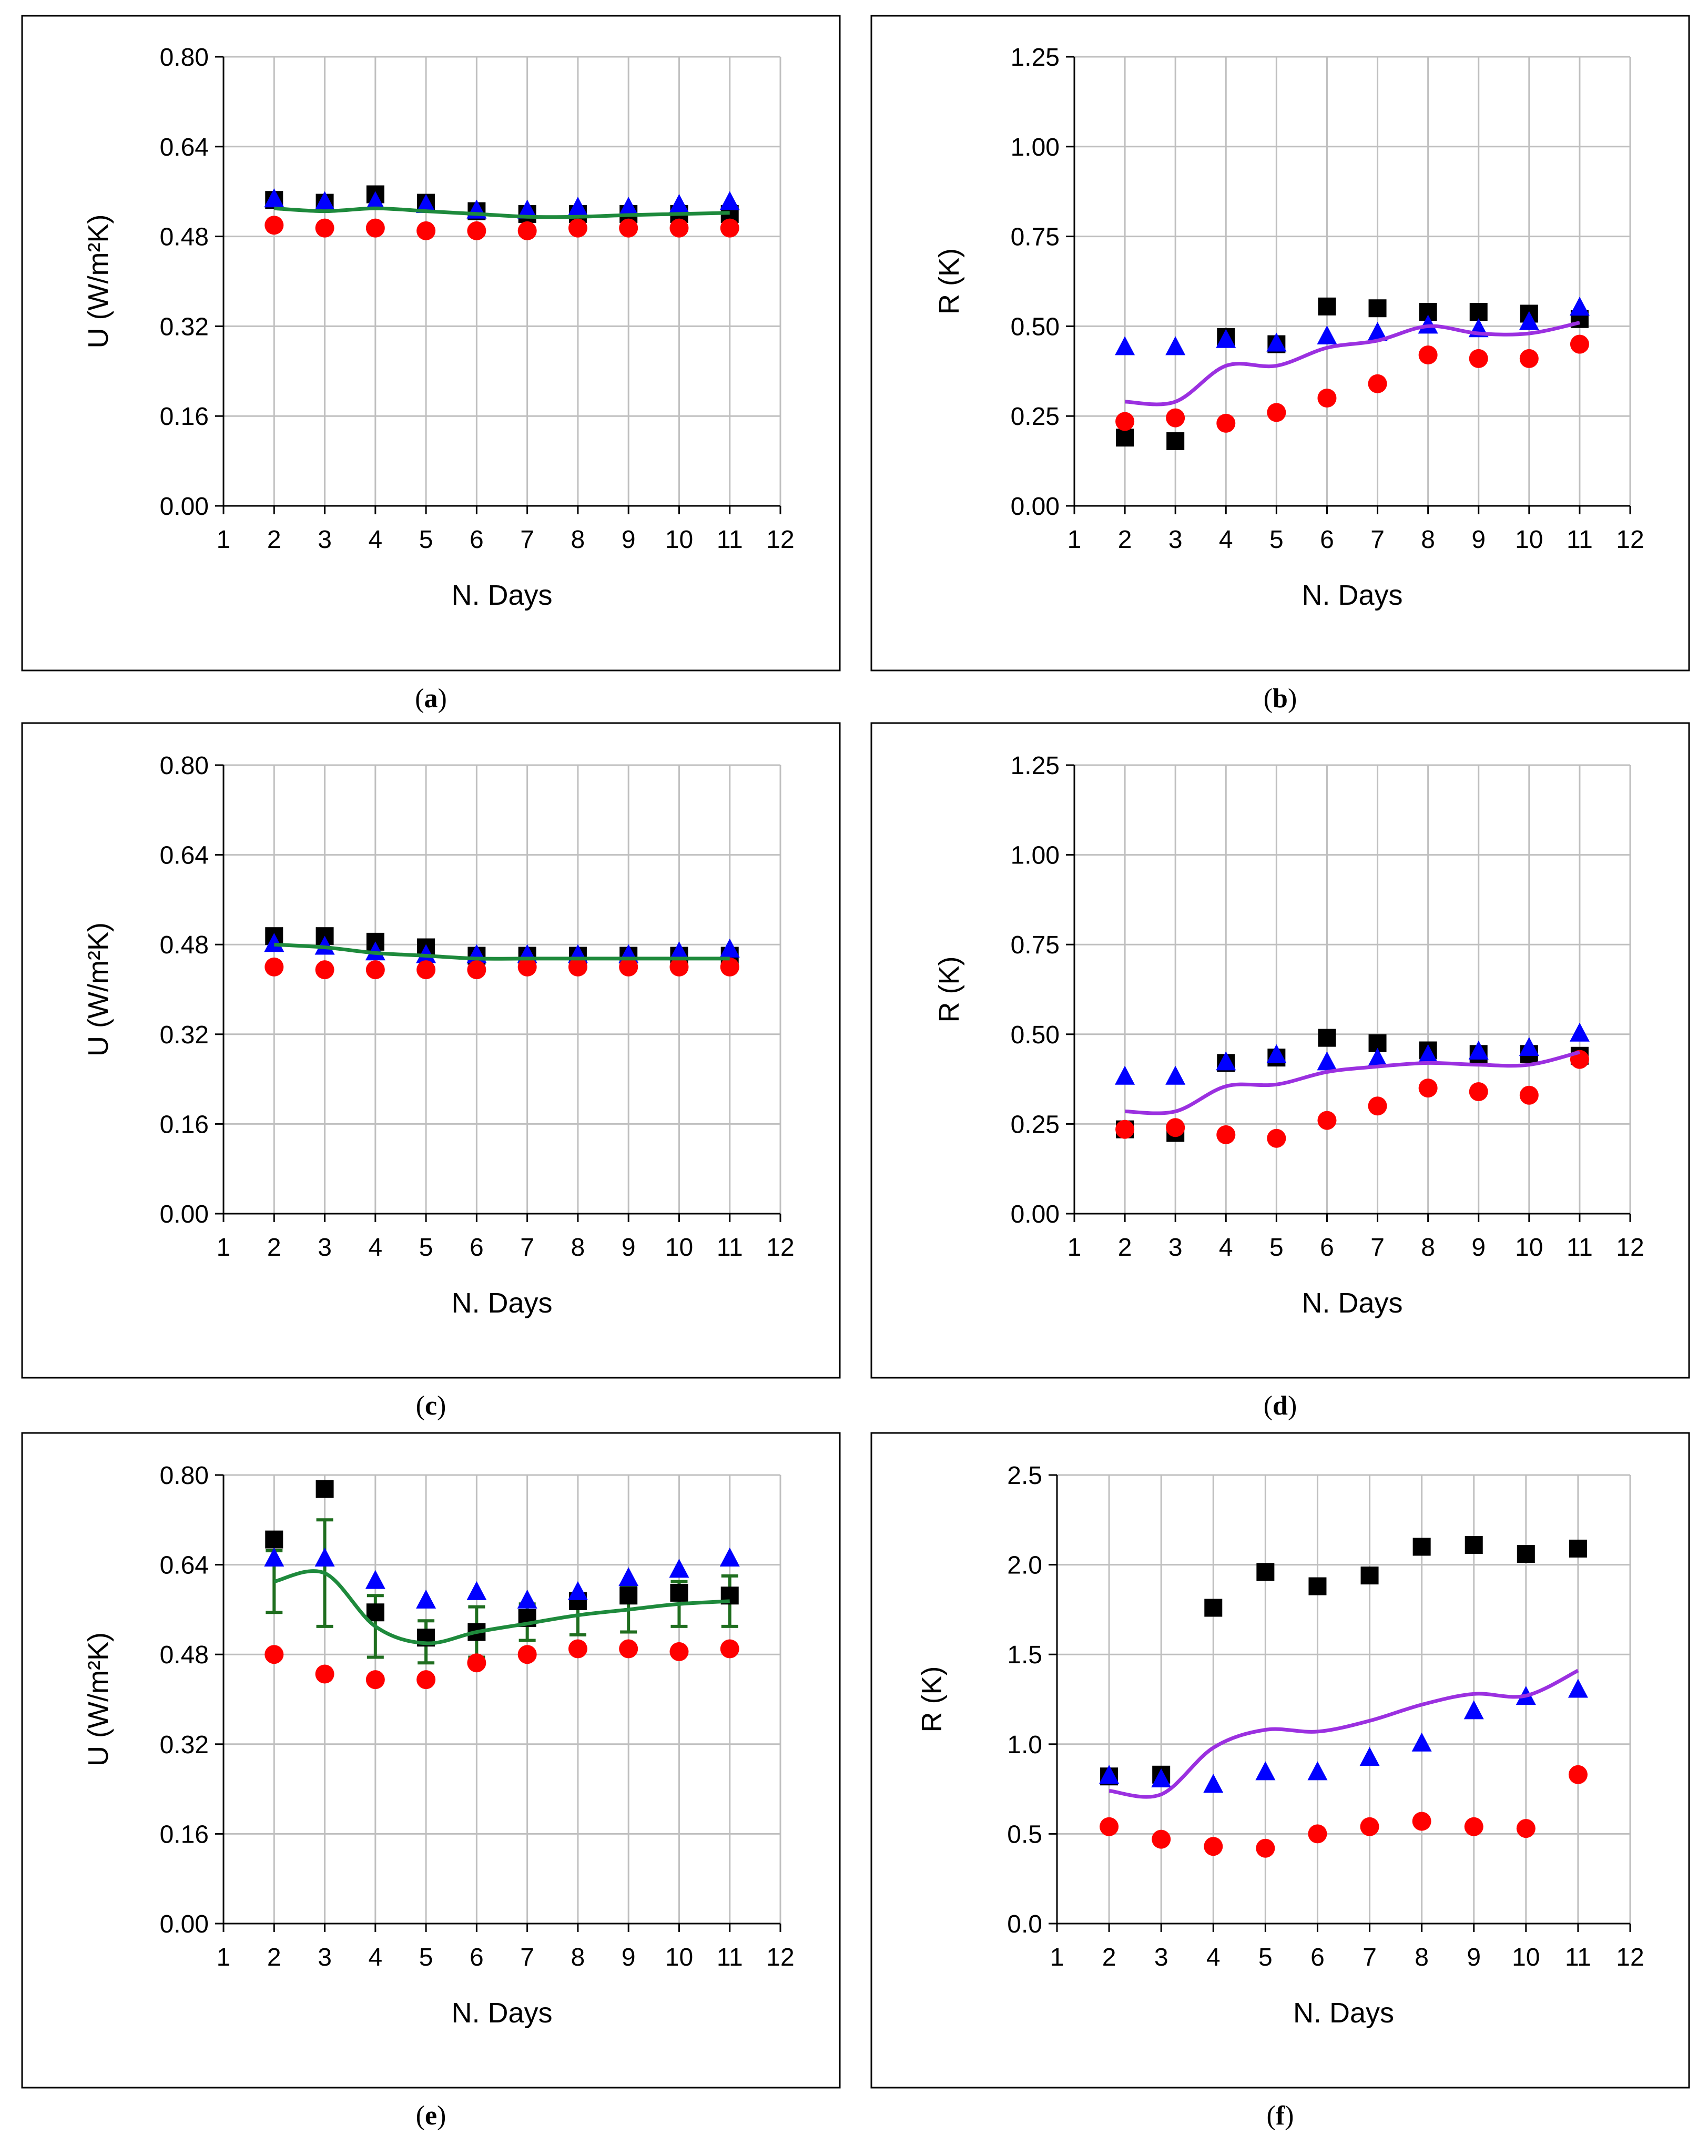 The height and width of the screenshot is (2156, 1708). Describe the element at coordinates (1035, 1035) in the screenshot. I see `y-tick-label: 0.50` at that location.